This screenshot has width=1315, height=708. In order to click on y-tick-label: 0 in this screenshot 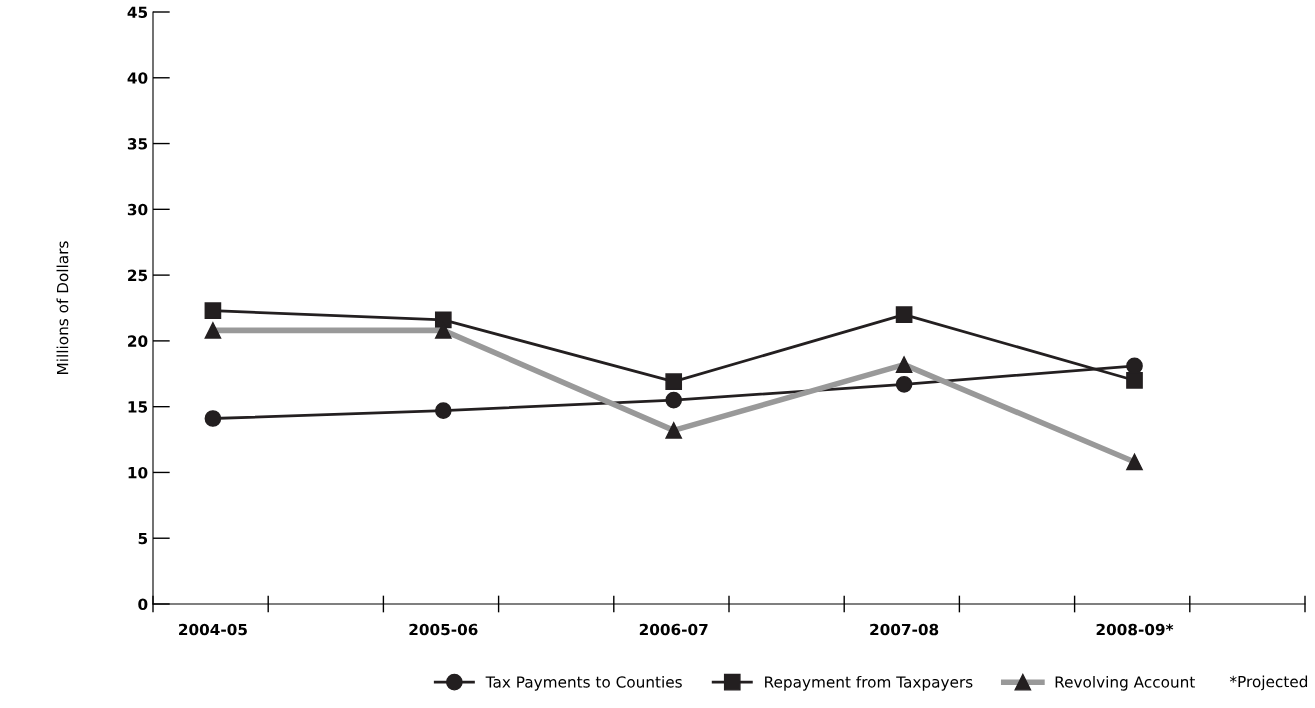, I will do `click(143, 604)`.